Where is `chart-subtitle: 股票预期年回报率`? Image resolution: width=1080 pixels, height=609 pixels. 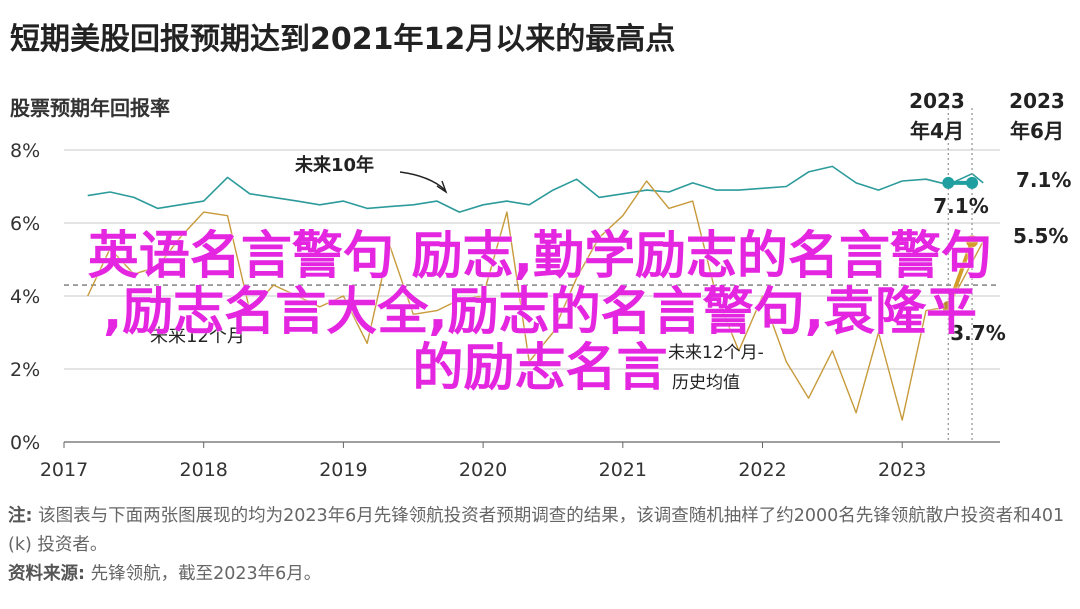
chart-subtitle: 股票预期年回报率 is located at coordinates (90, 108).